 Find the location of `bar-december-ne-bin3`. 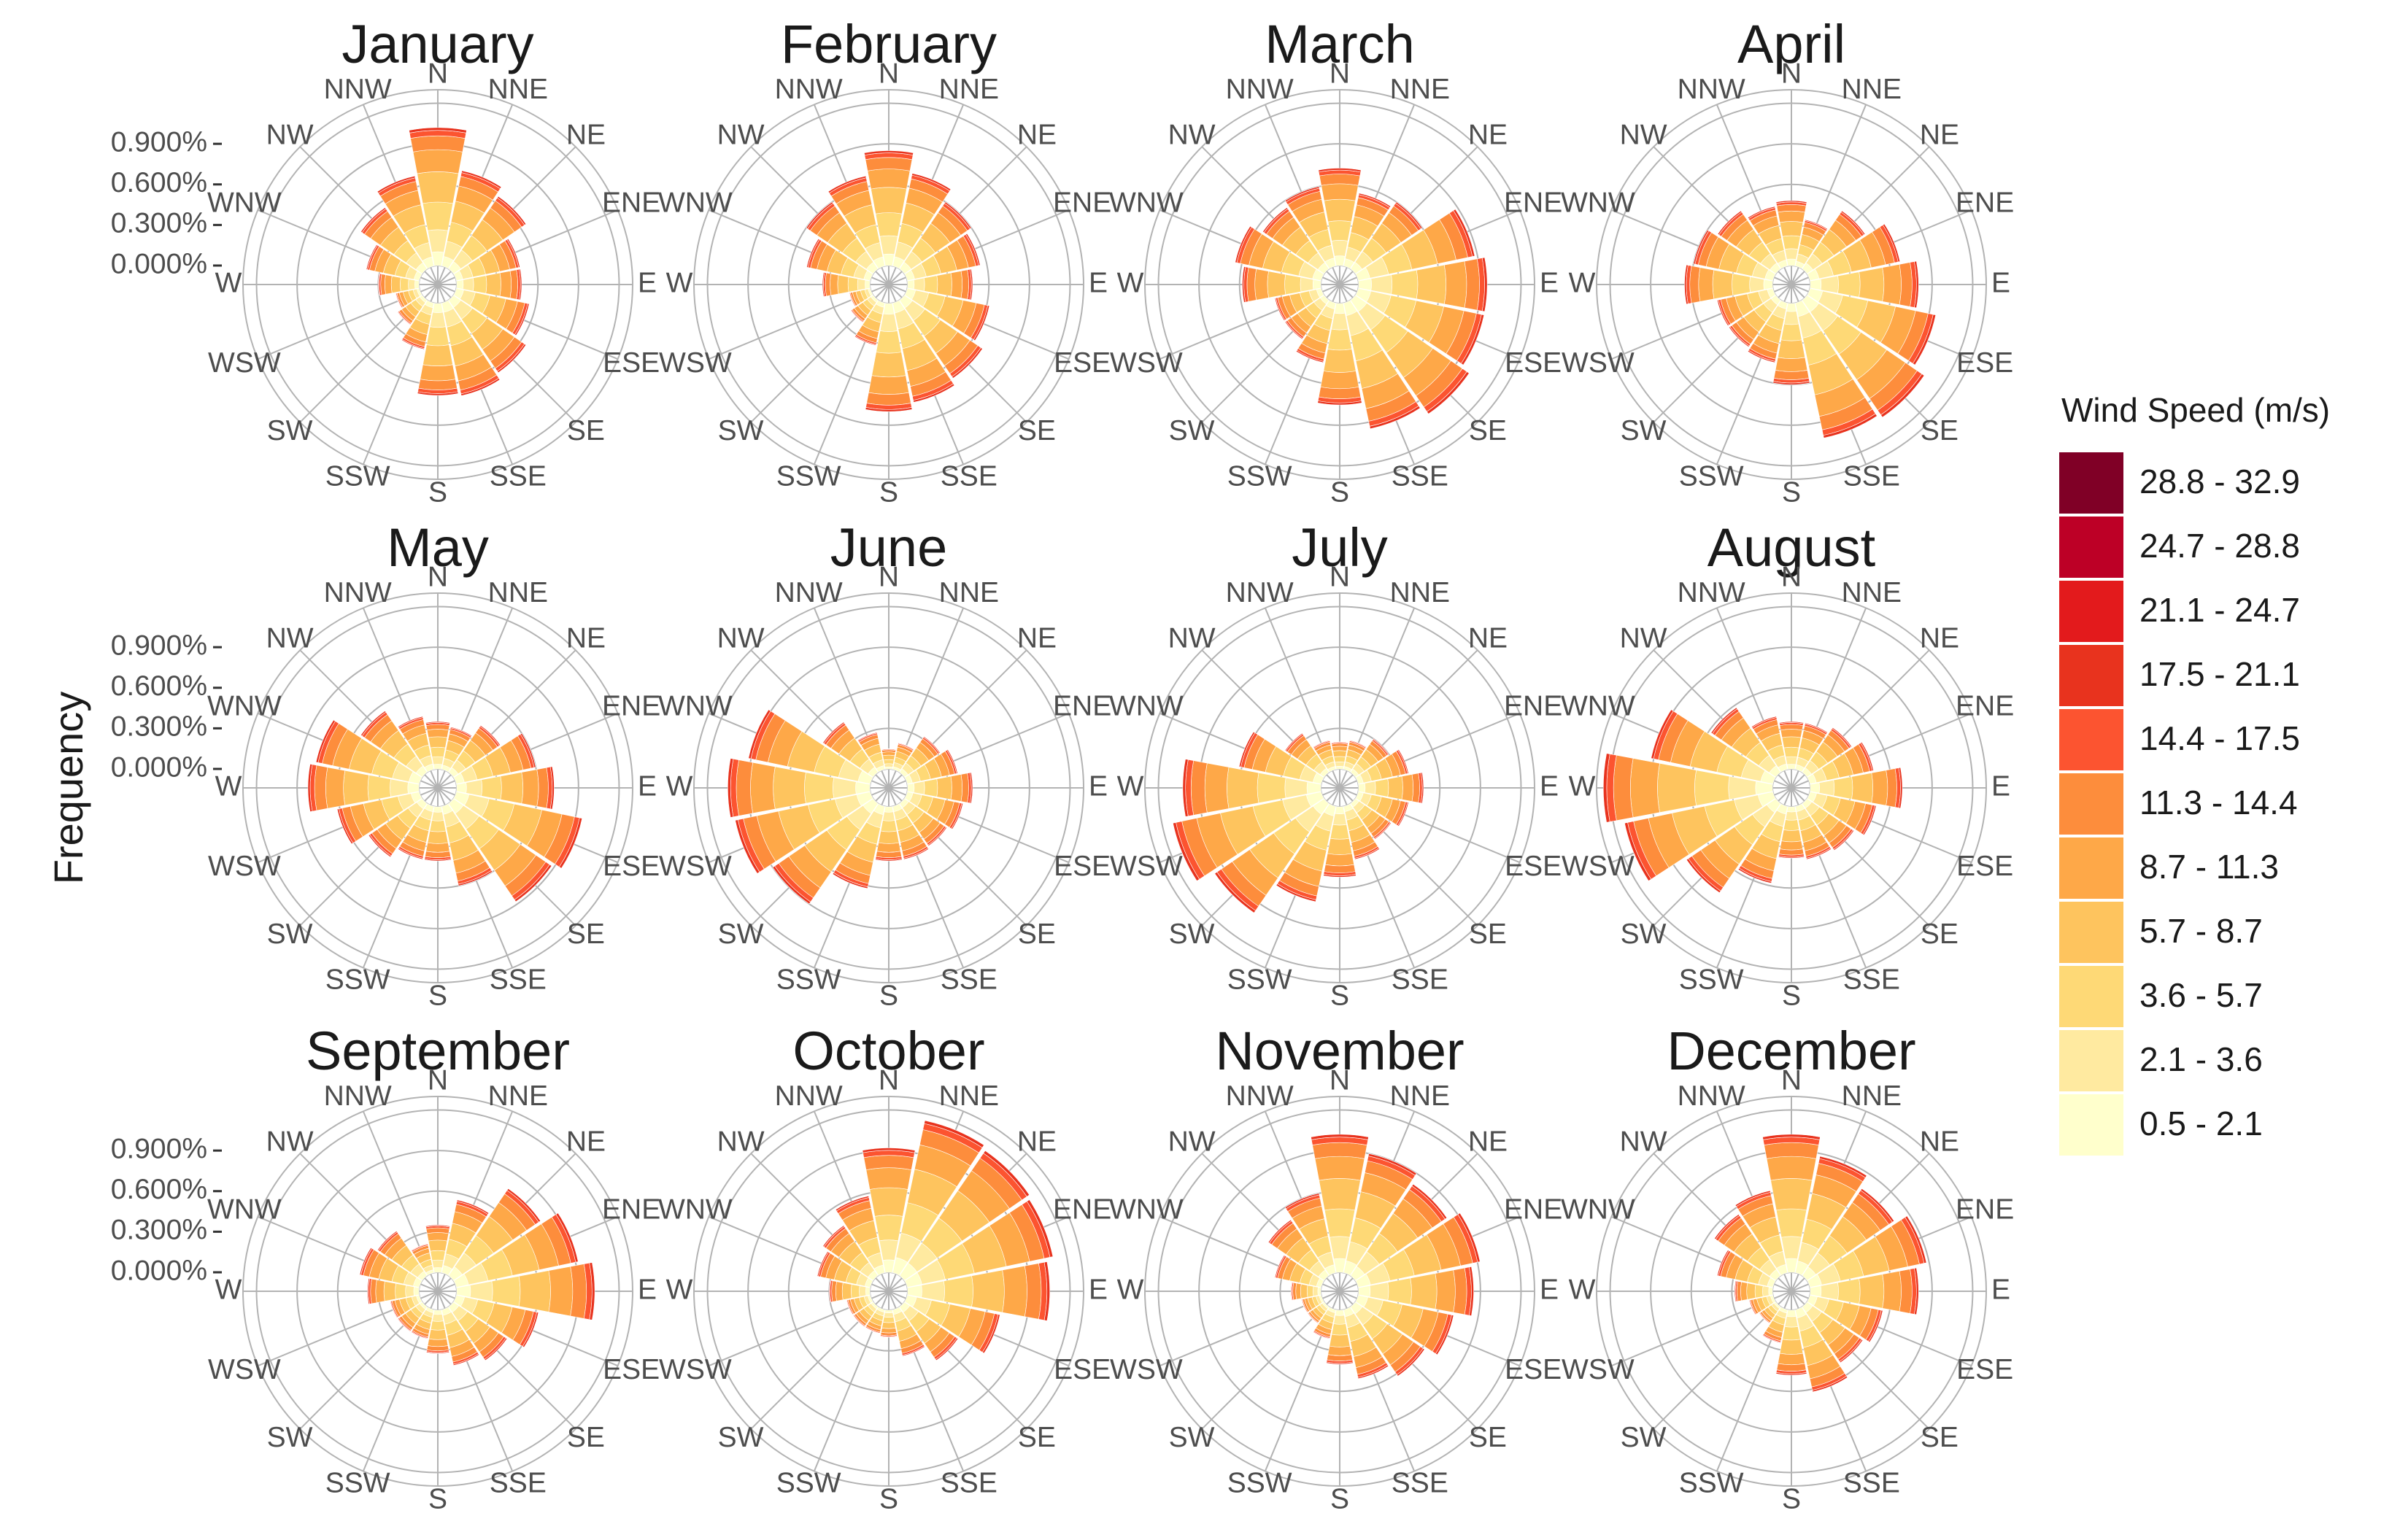

bar-december-ne-bin3 is located at coordinates (1877, 1206).